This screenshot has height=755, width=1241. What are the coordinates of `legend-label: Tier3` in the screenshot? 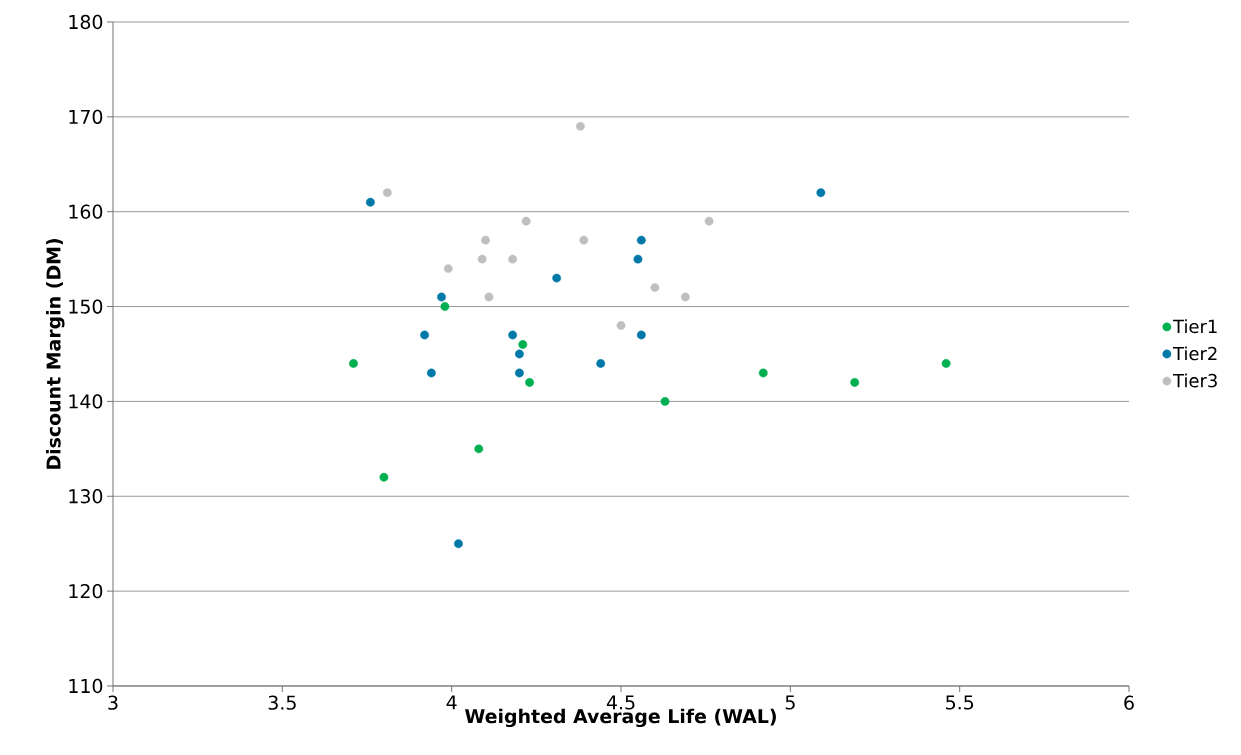 It's located at (1195, 380).